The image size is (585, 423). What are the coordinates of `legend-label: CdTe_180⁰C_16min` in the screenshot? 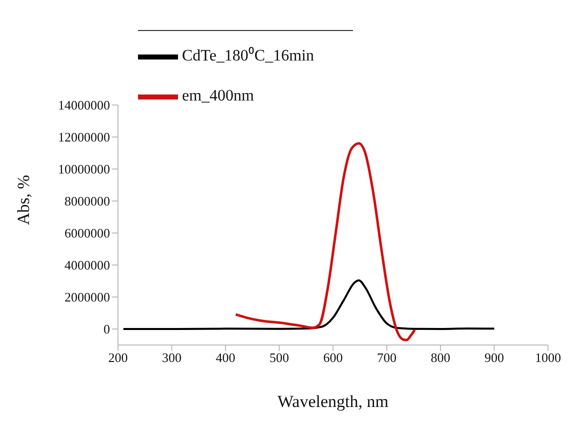 It's located at (248, 56).